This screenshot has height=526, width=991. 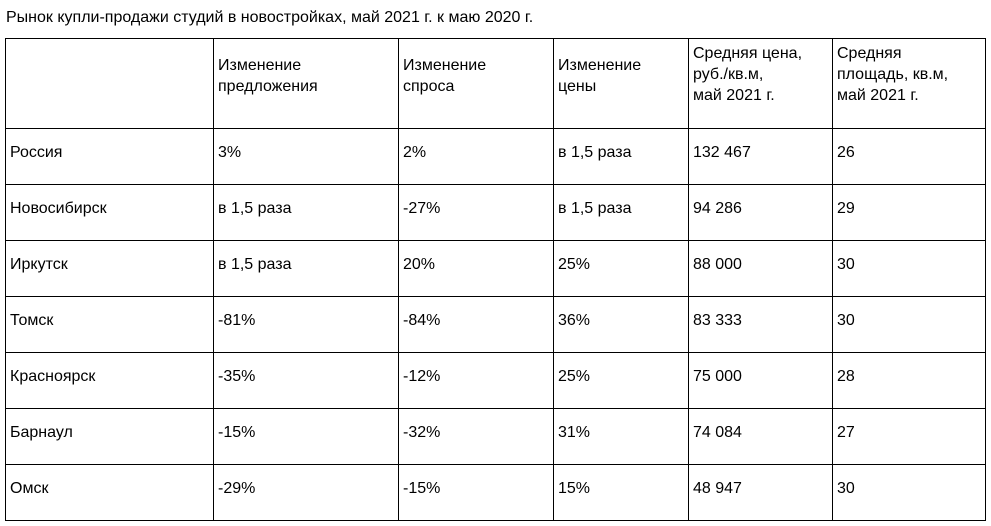 I want to click on table-row: Красноярск -35% -12% 25% 75 000 28, so click(x=495, y=380).